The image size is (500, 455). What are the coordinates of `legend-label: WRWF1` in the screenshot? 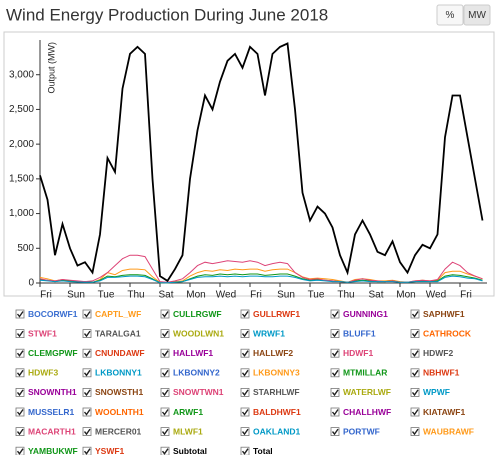 It's located at (269, 333).